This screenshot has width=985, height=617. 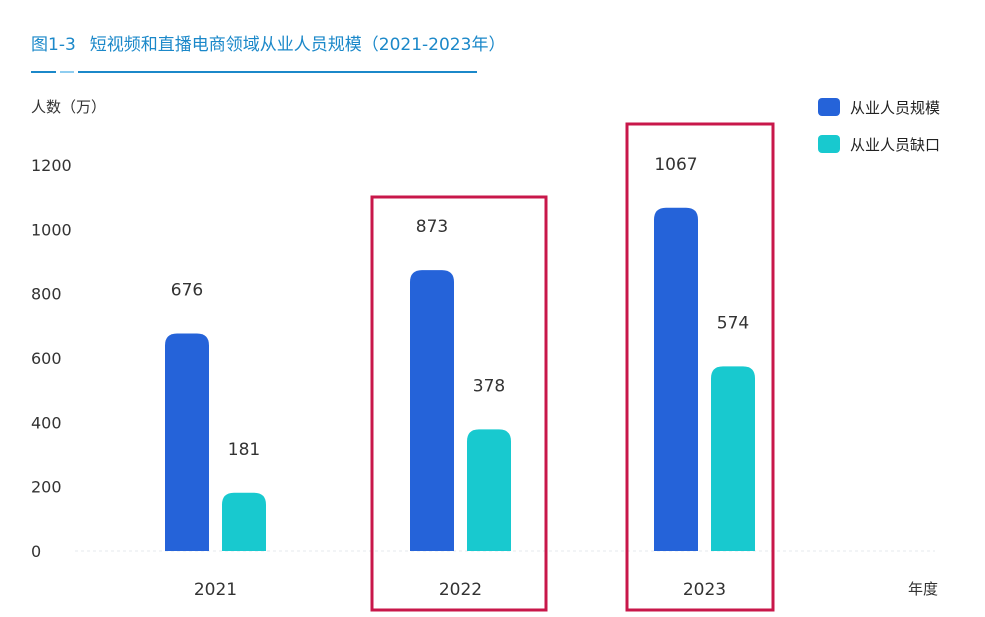 I want to click on data-label-2023-series-2: 574, so click(x=733, y=323).